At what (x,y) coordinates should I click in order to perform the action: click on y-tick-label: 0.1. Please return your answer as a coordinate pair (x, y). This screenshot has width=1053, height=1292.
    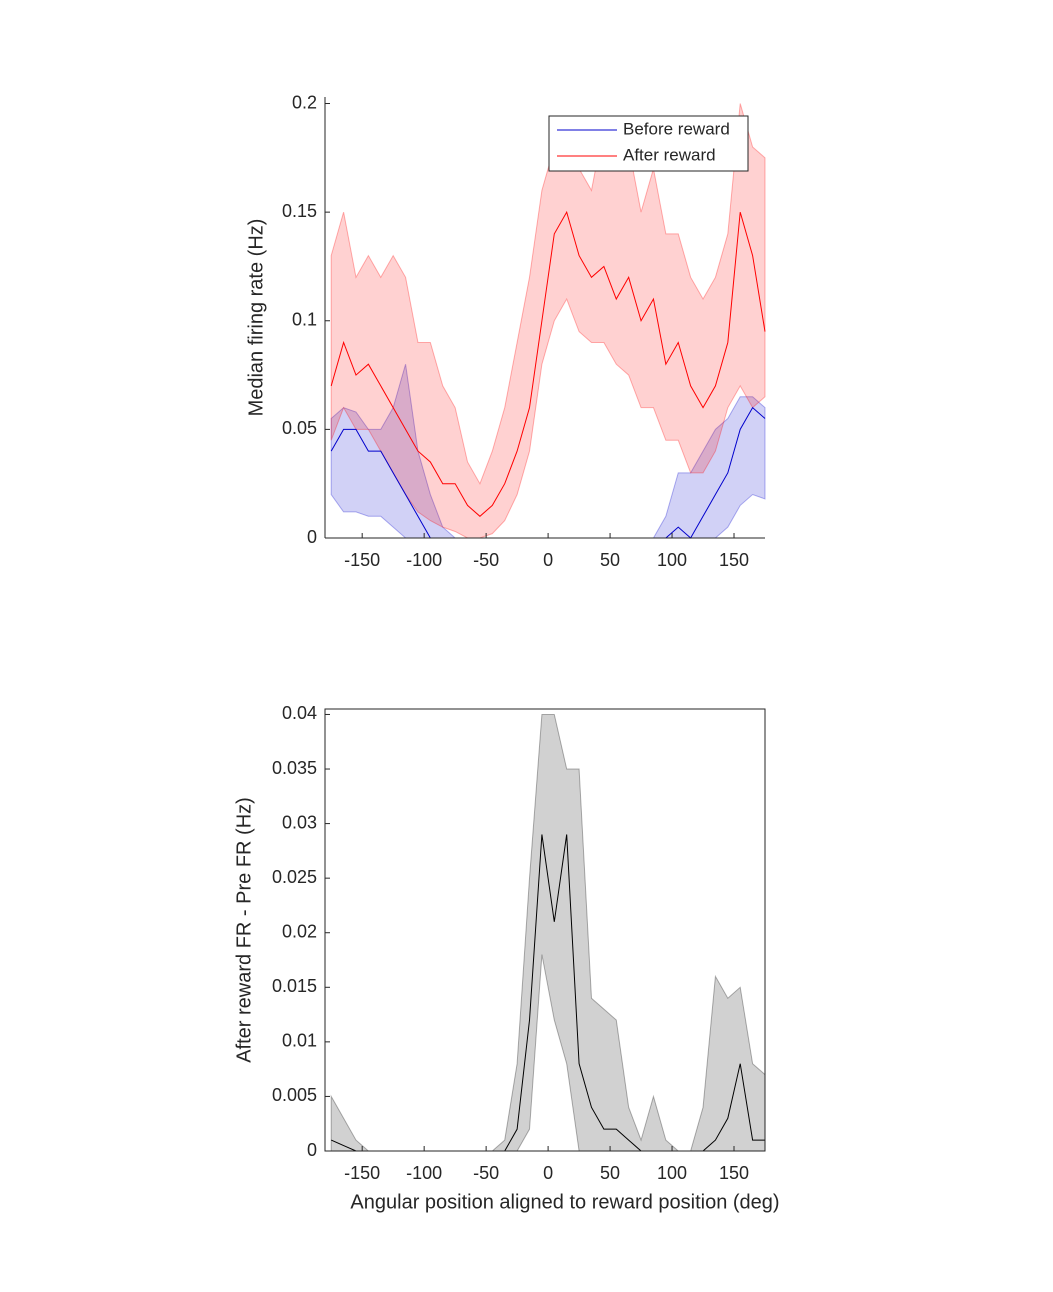
    Looking at the image, I should click on (304, 320).